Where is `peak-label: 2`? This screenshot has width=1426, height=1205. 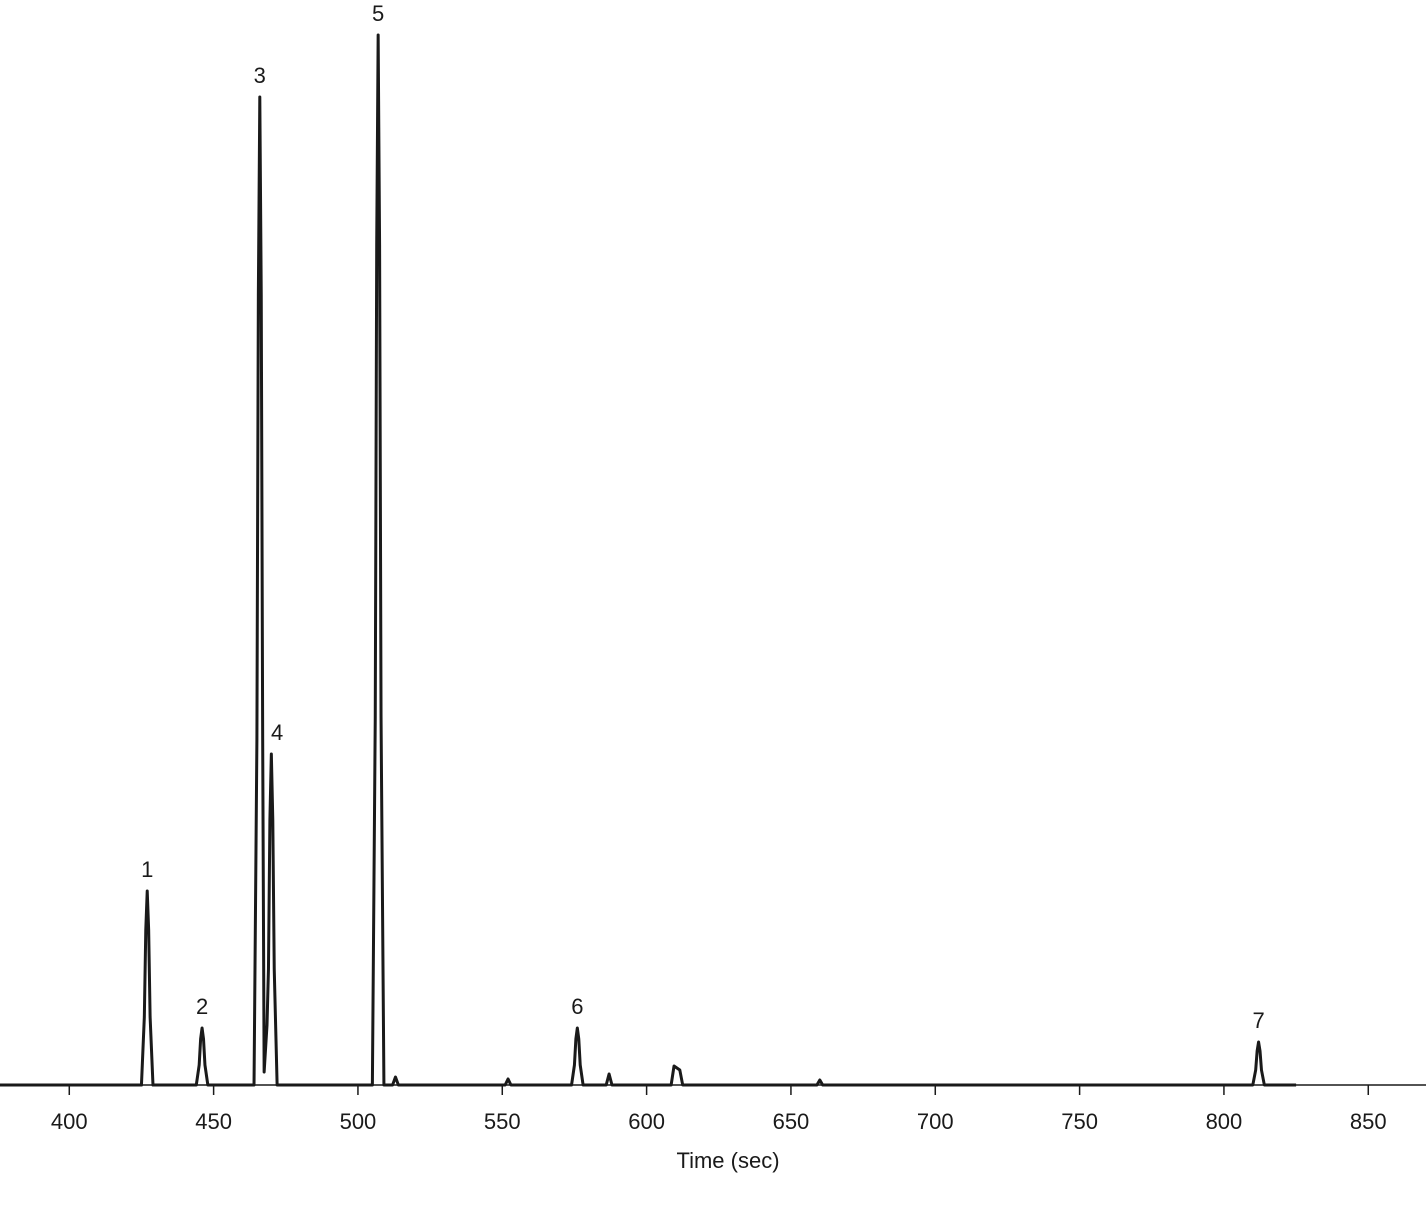
peak-label: 2 is located at coordinates (202, 1006).